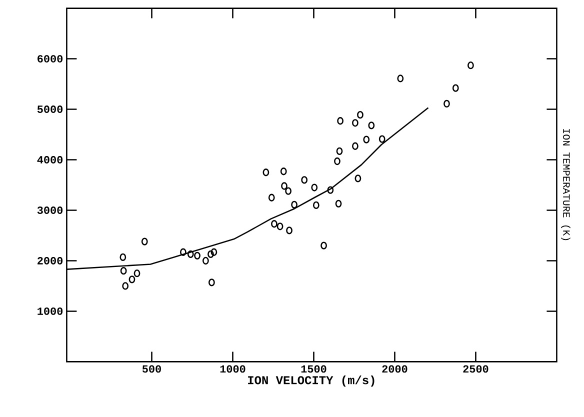 Image resolution: width=584 pixels, height=417 pixels. Describe the element at coordinates (151, 369) in the screenshot. I see `x-tick-label: 500` at that location.